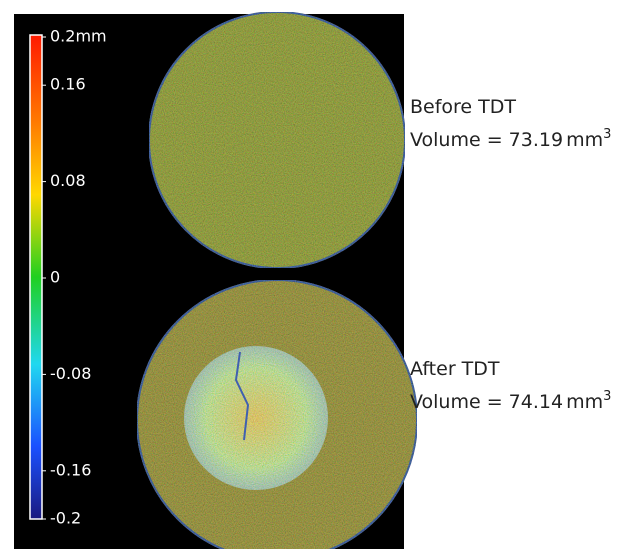 The image size is (625, 549). What do you see at coordinates (68, 84) in the screenshot?
I see `colorbar-label: 0.16` at bounding box center [68, 84].